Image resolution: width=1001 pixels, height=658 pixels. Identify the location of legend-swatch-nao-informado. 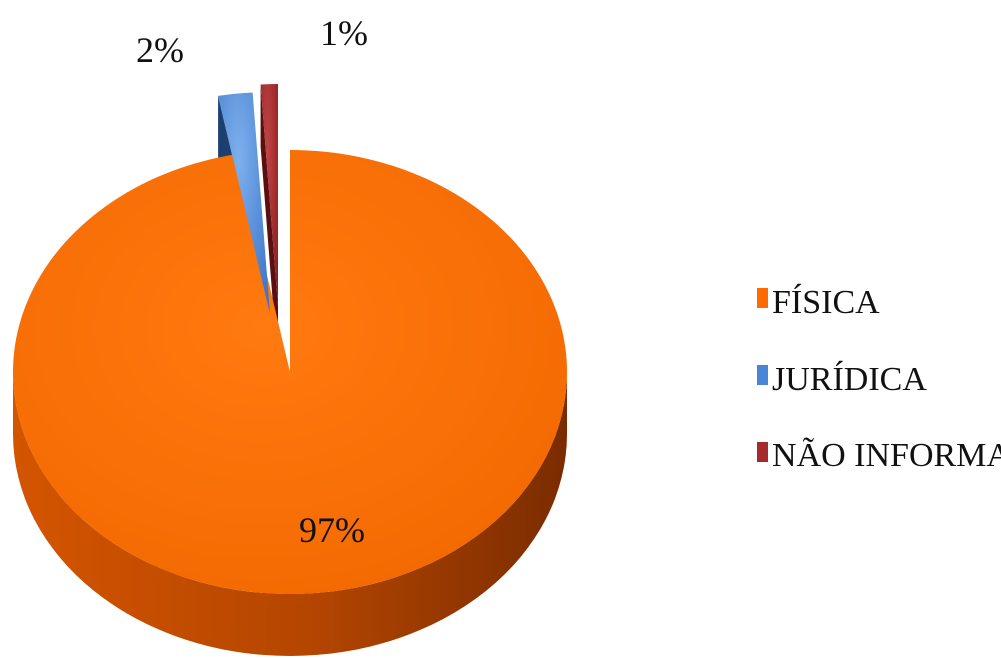
(762, 452).